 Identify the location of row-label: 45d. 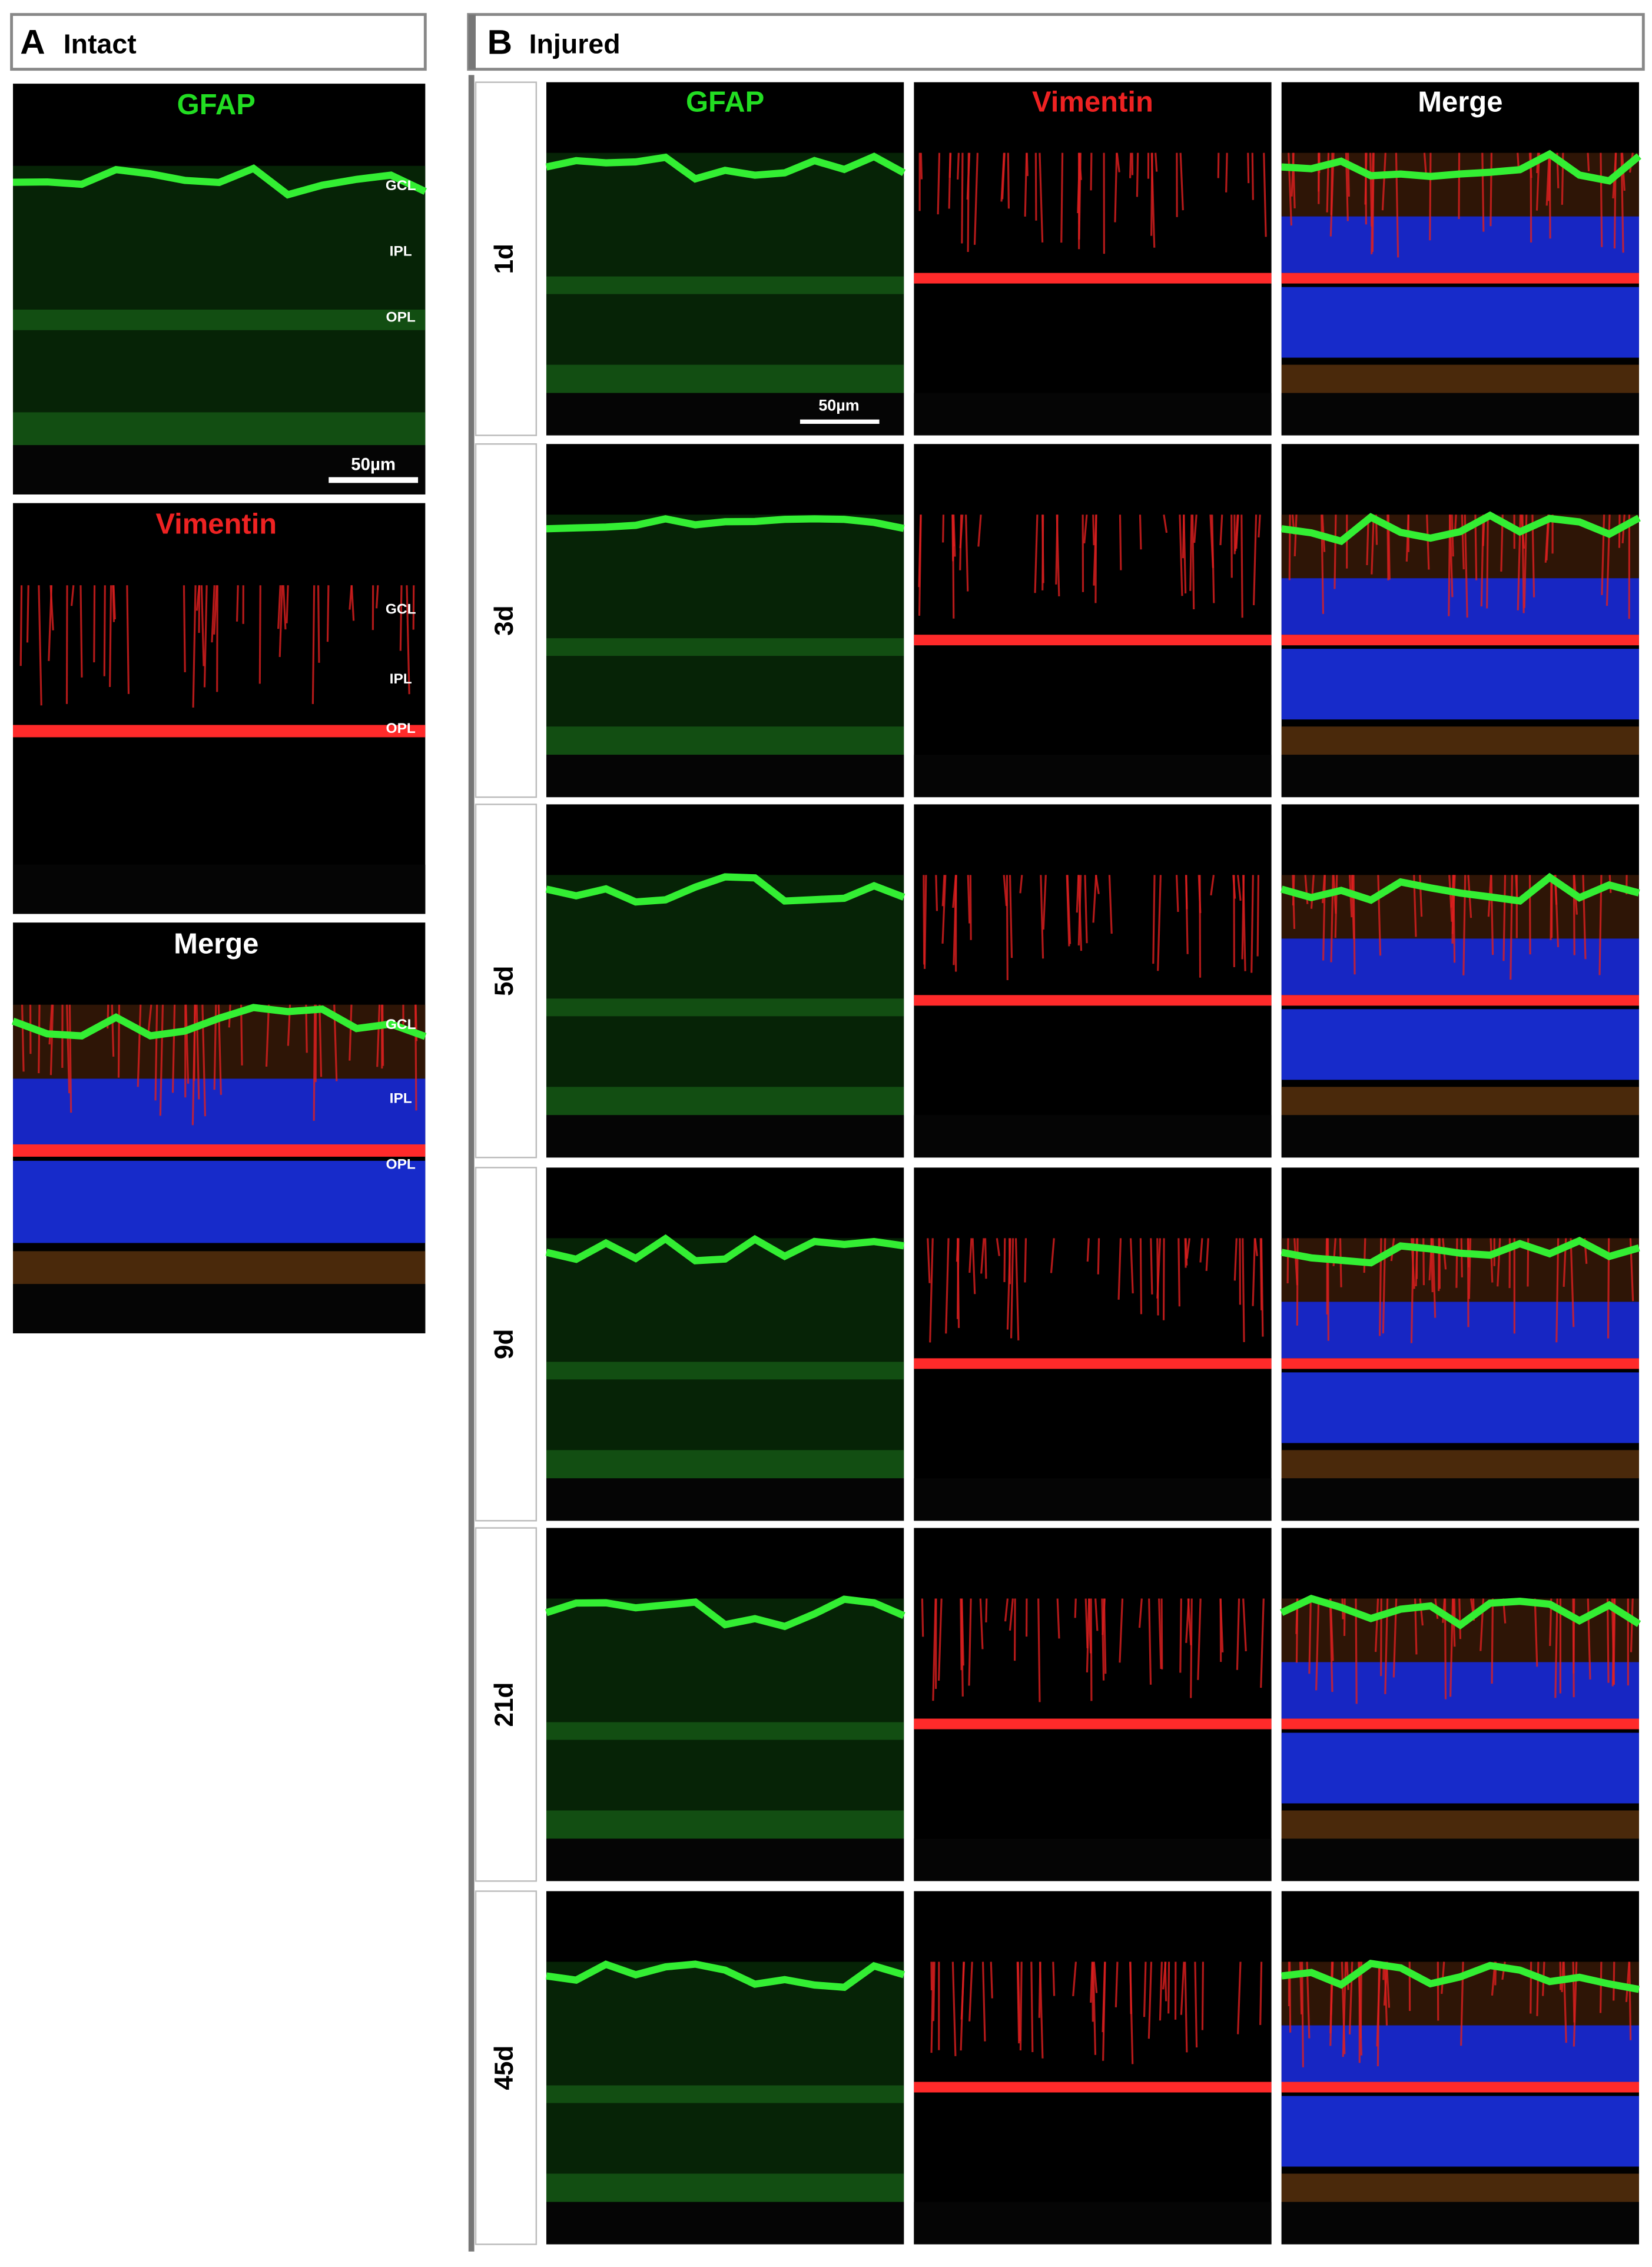
(504, 2068).